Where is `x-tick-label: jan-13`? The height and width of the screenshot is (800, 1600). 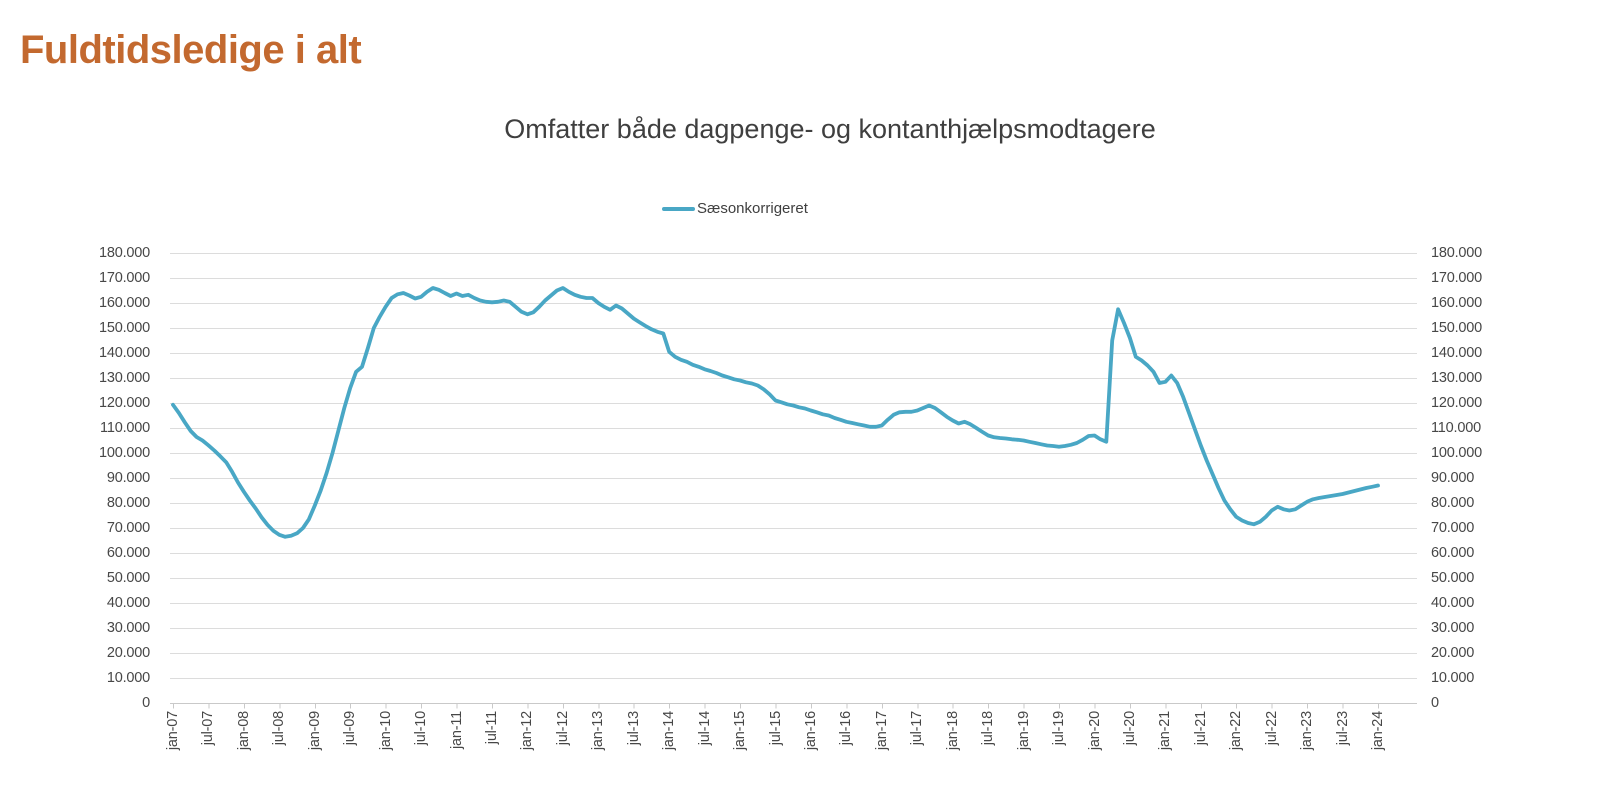
x-tick-label: jan-13 is located at coordinates (598, 731).